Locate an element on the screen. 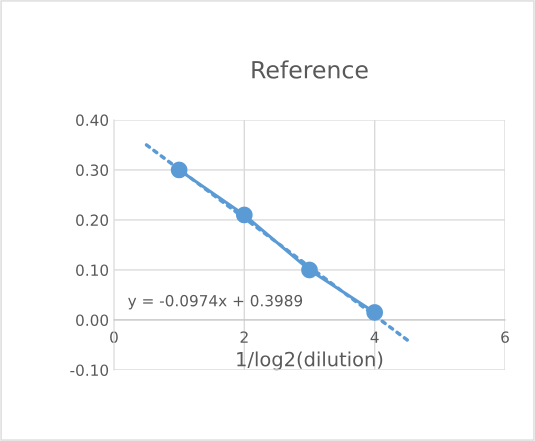 Image resolution: width=535 pixels, height=441 pixels. x-tick-label: 4 is located at coordinates (374, 337).